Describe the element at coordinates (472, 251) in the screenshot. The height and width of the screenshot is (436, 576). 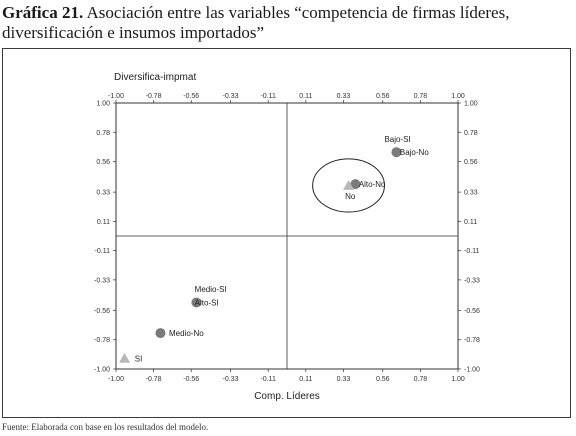
I see `y-tick-label-right: -0.11` at that location.